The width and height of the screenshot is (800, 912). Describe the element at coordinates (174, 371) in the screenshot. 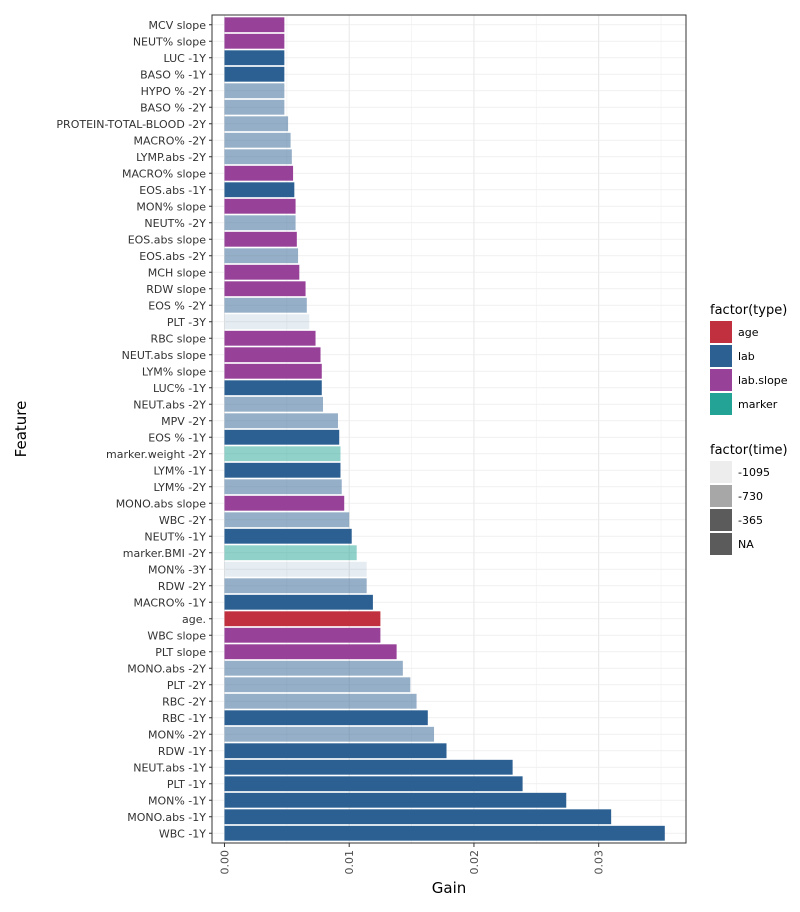

I see `y-tick-label: LYM% slope` at that location.